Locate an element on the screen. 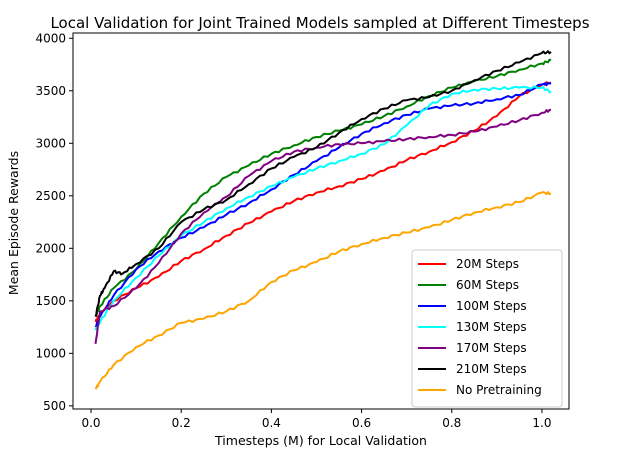 The height and width of the screenshot is (456, 633). x-tick-label: 0.8 is located at coordinates (451, 423).